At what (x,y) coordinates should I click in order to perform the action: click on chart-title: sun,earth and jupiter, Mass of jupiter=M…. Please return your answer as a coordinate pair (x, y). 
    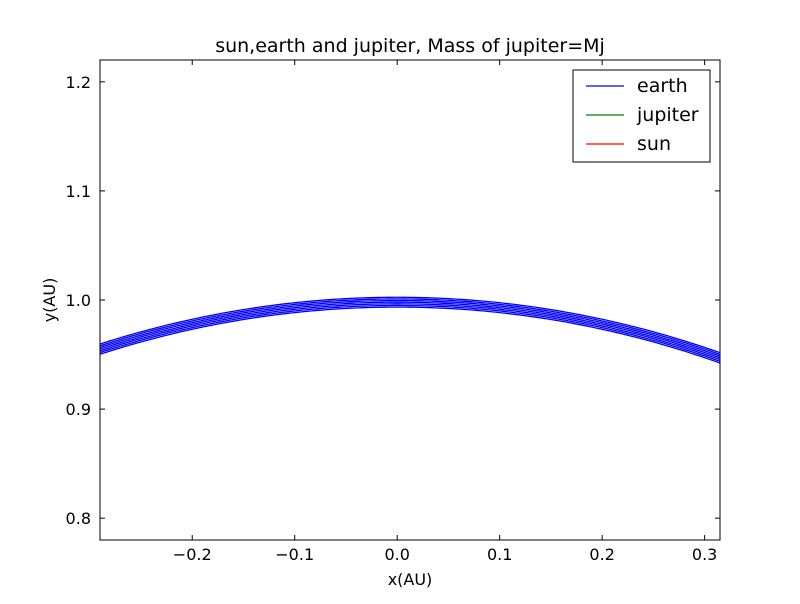
    Looking at the image, I should click on (410, 46).